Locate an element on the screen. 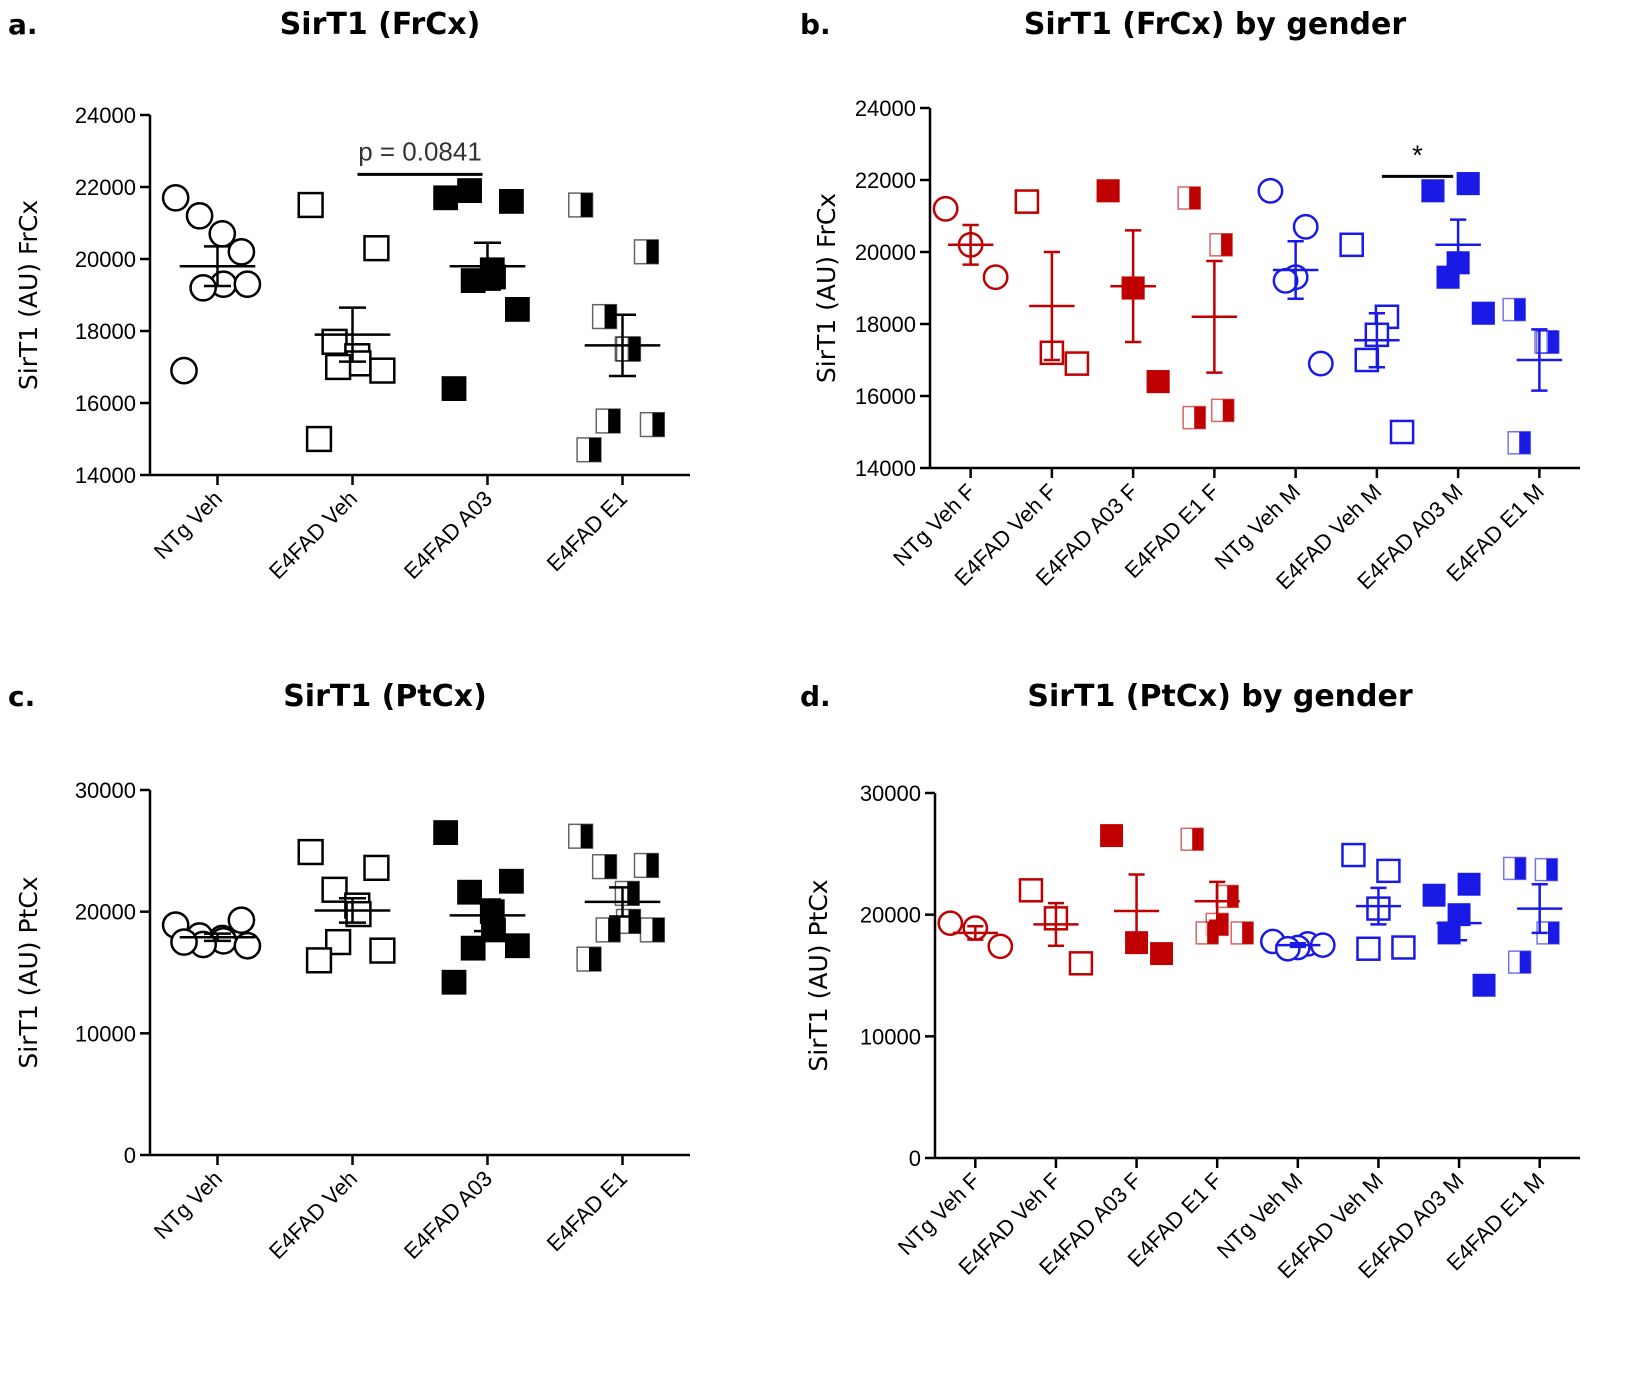 The image size is (1650, 1389). x-tick-label: E4FAD A03 is located at coordinates (448, 535).